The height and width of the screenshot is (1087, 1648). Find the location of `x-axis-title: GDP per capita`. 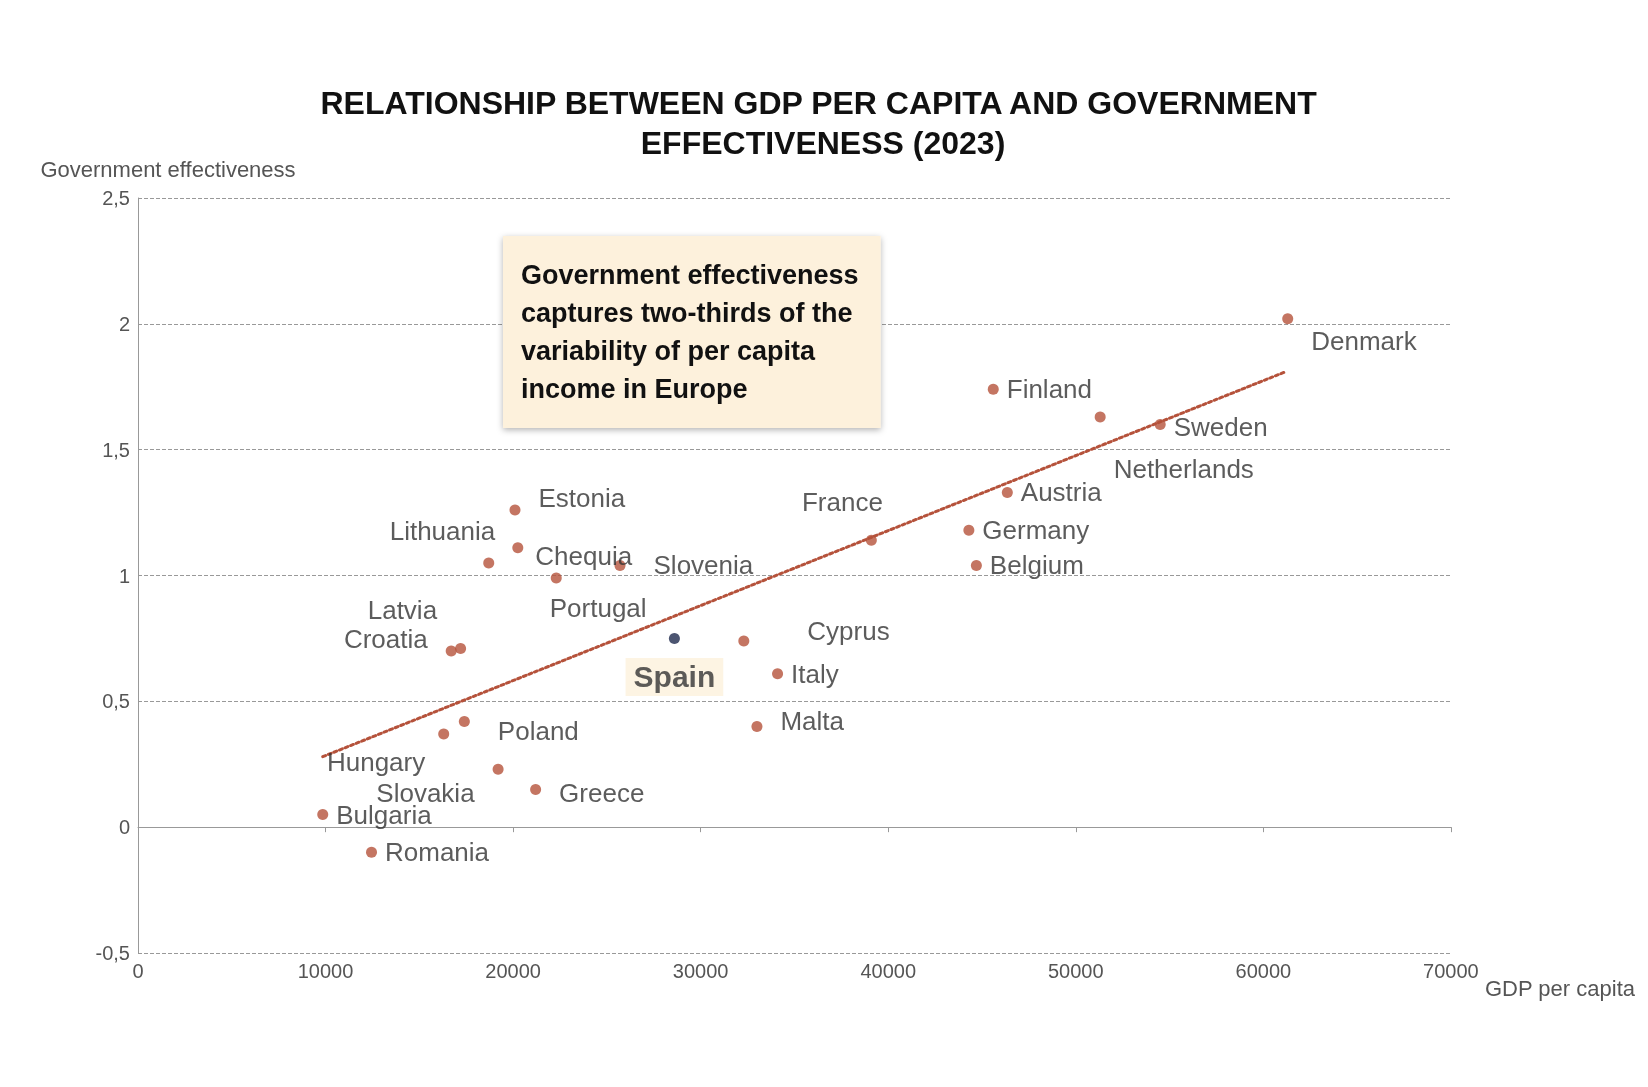

x-axis-title: GDP per capita is located at coordinates (1560, 988).